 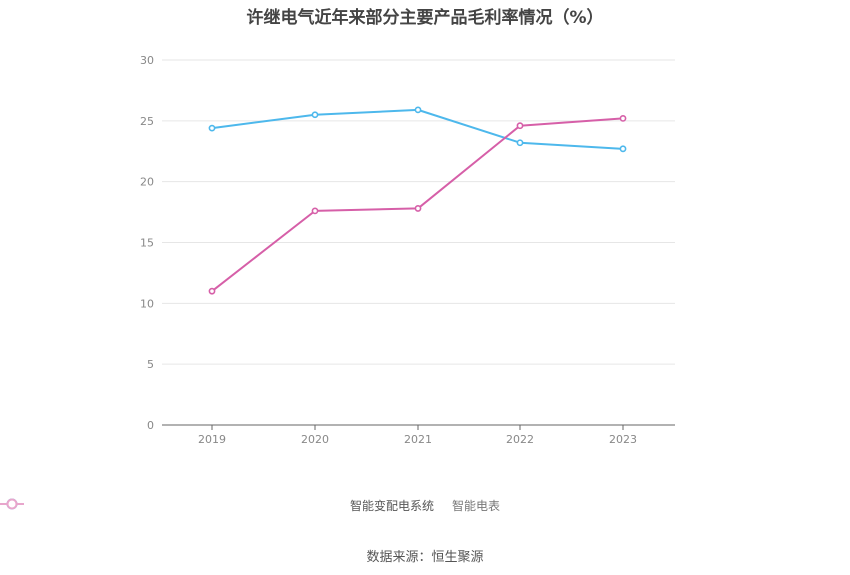 What do you see at coordinates (217, 505) in the screenshot?
I see `legend-item-series-1: 智能变配电系统` at bounding box center [217, 505].